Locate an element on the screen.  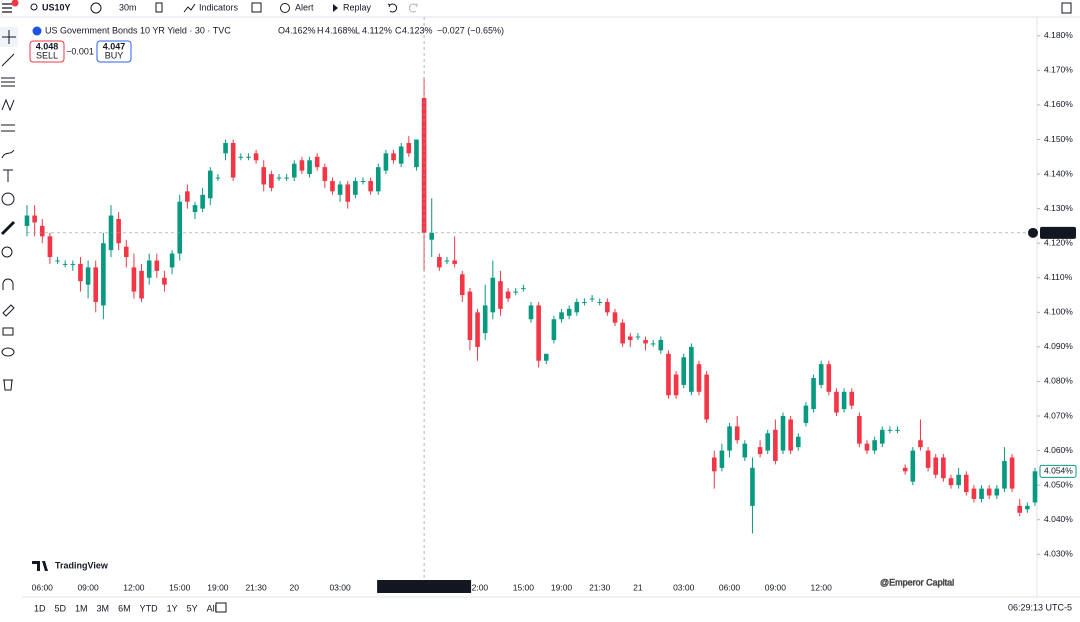
x-tick-label: 21 is located at coordinates (638, 587).